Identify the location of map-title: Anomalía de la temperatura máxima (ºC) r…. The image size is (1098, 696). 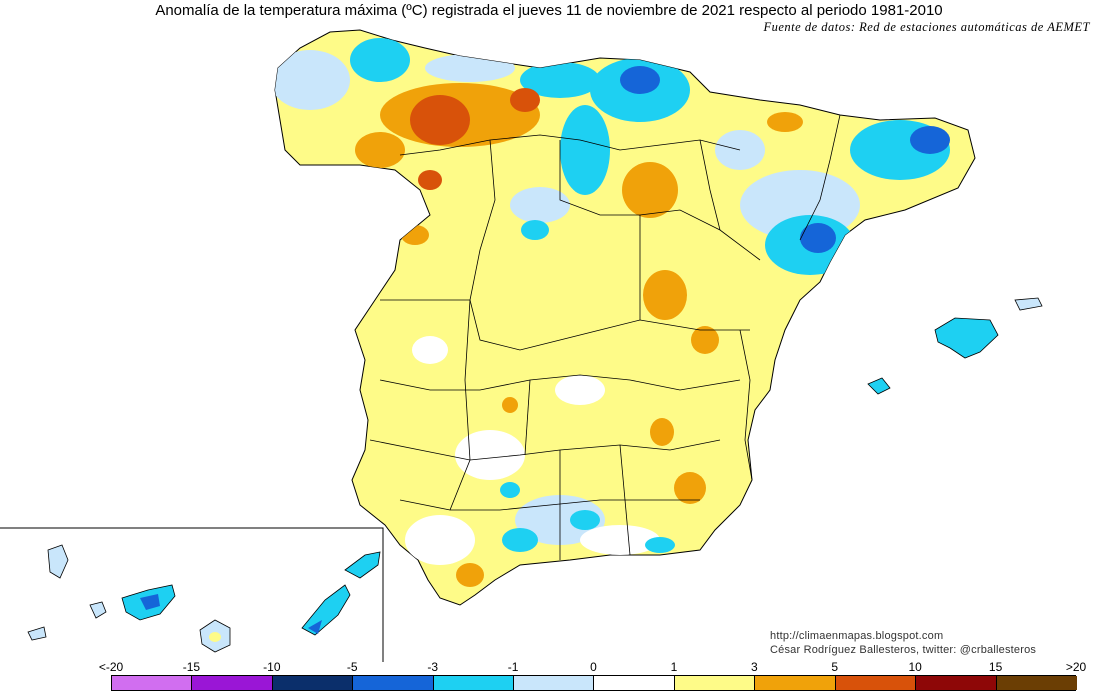
(549, 10).